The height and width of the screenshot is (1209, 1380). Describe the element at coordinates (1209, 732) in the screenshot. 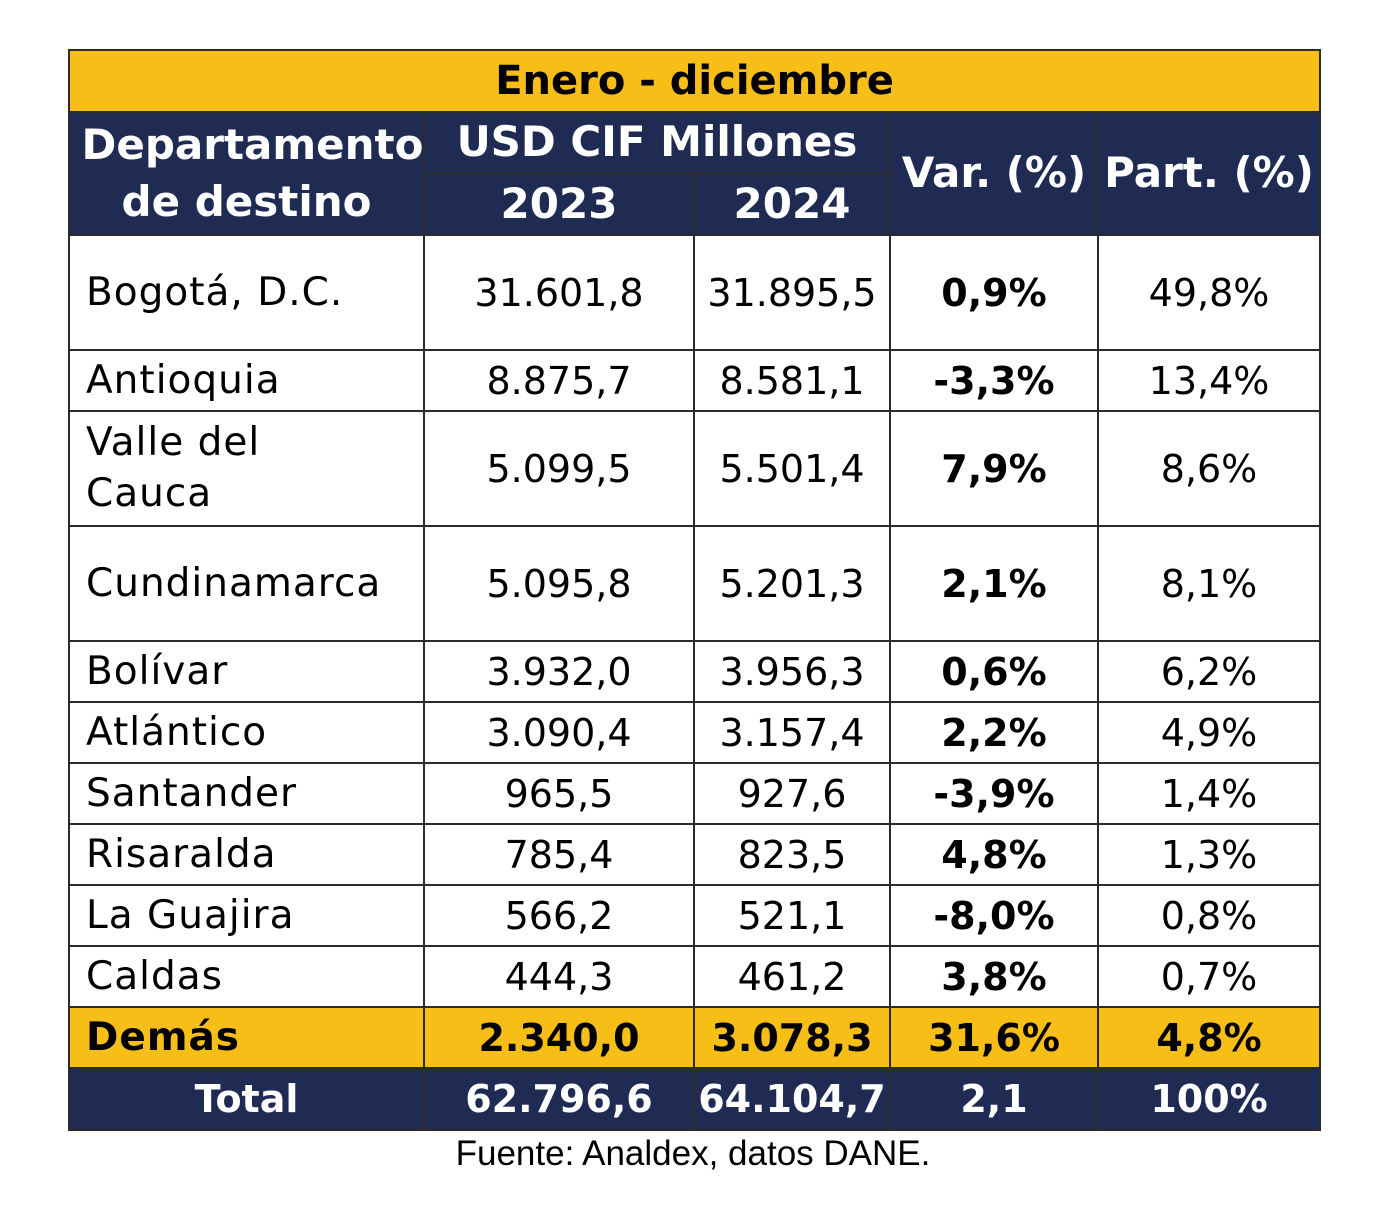

I see `share-value: 4,9%` at that location.